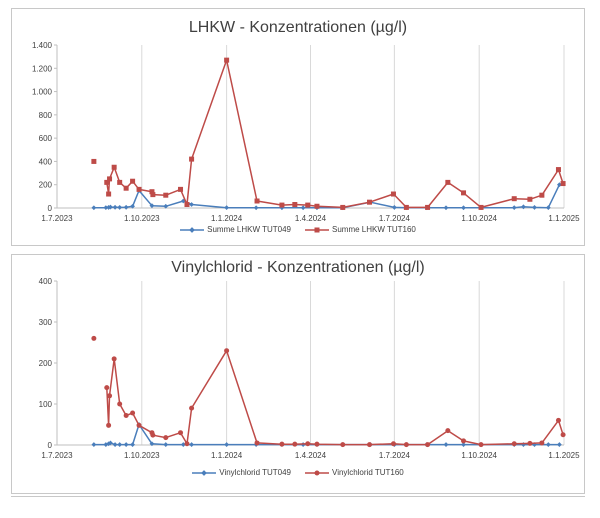 This screenshot has width=600, height=518. I want to click on x-tick-label: 1.1.2024, so click(227, 455).